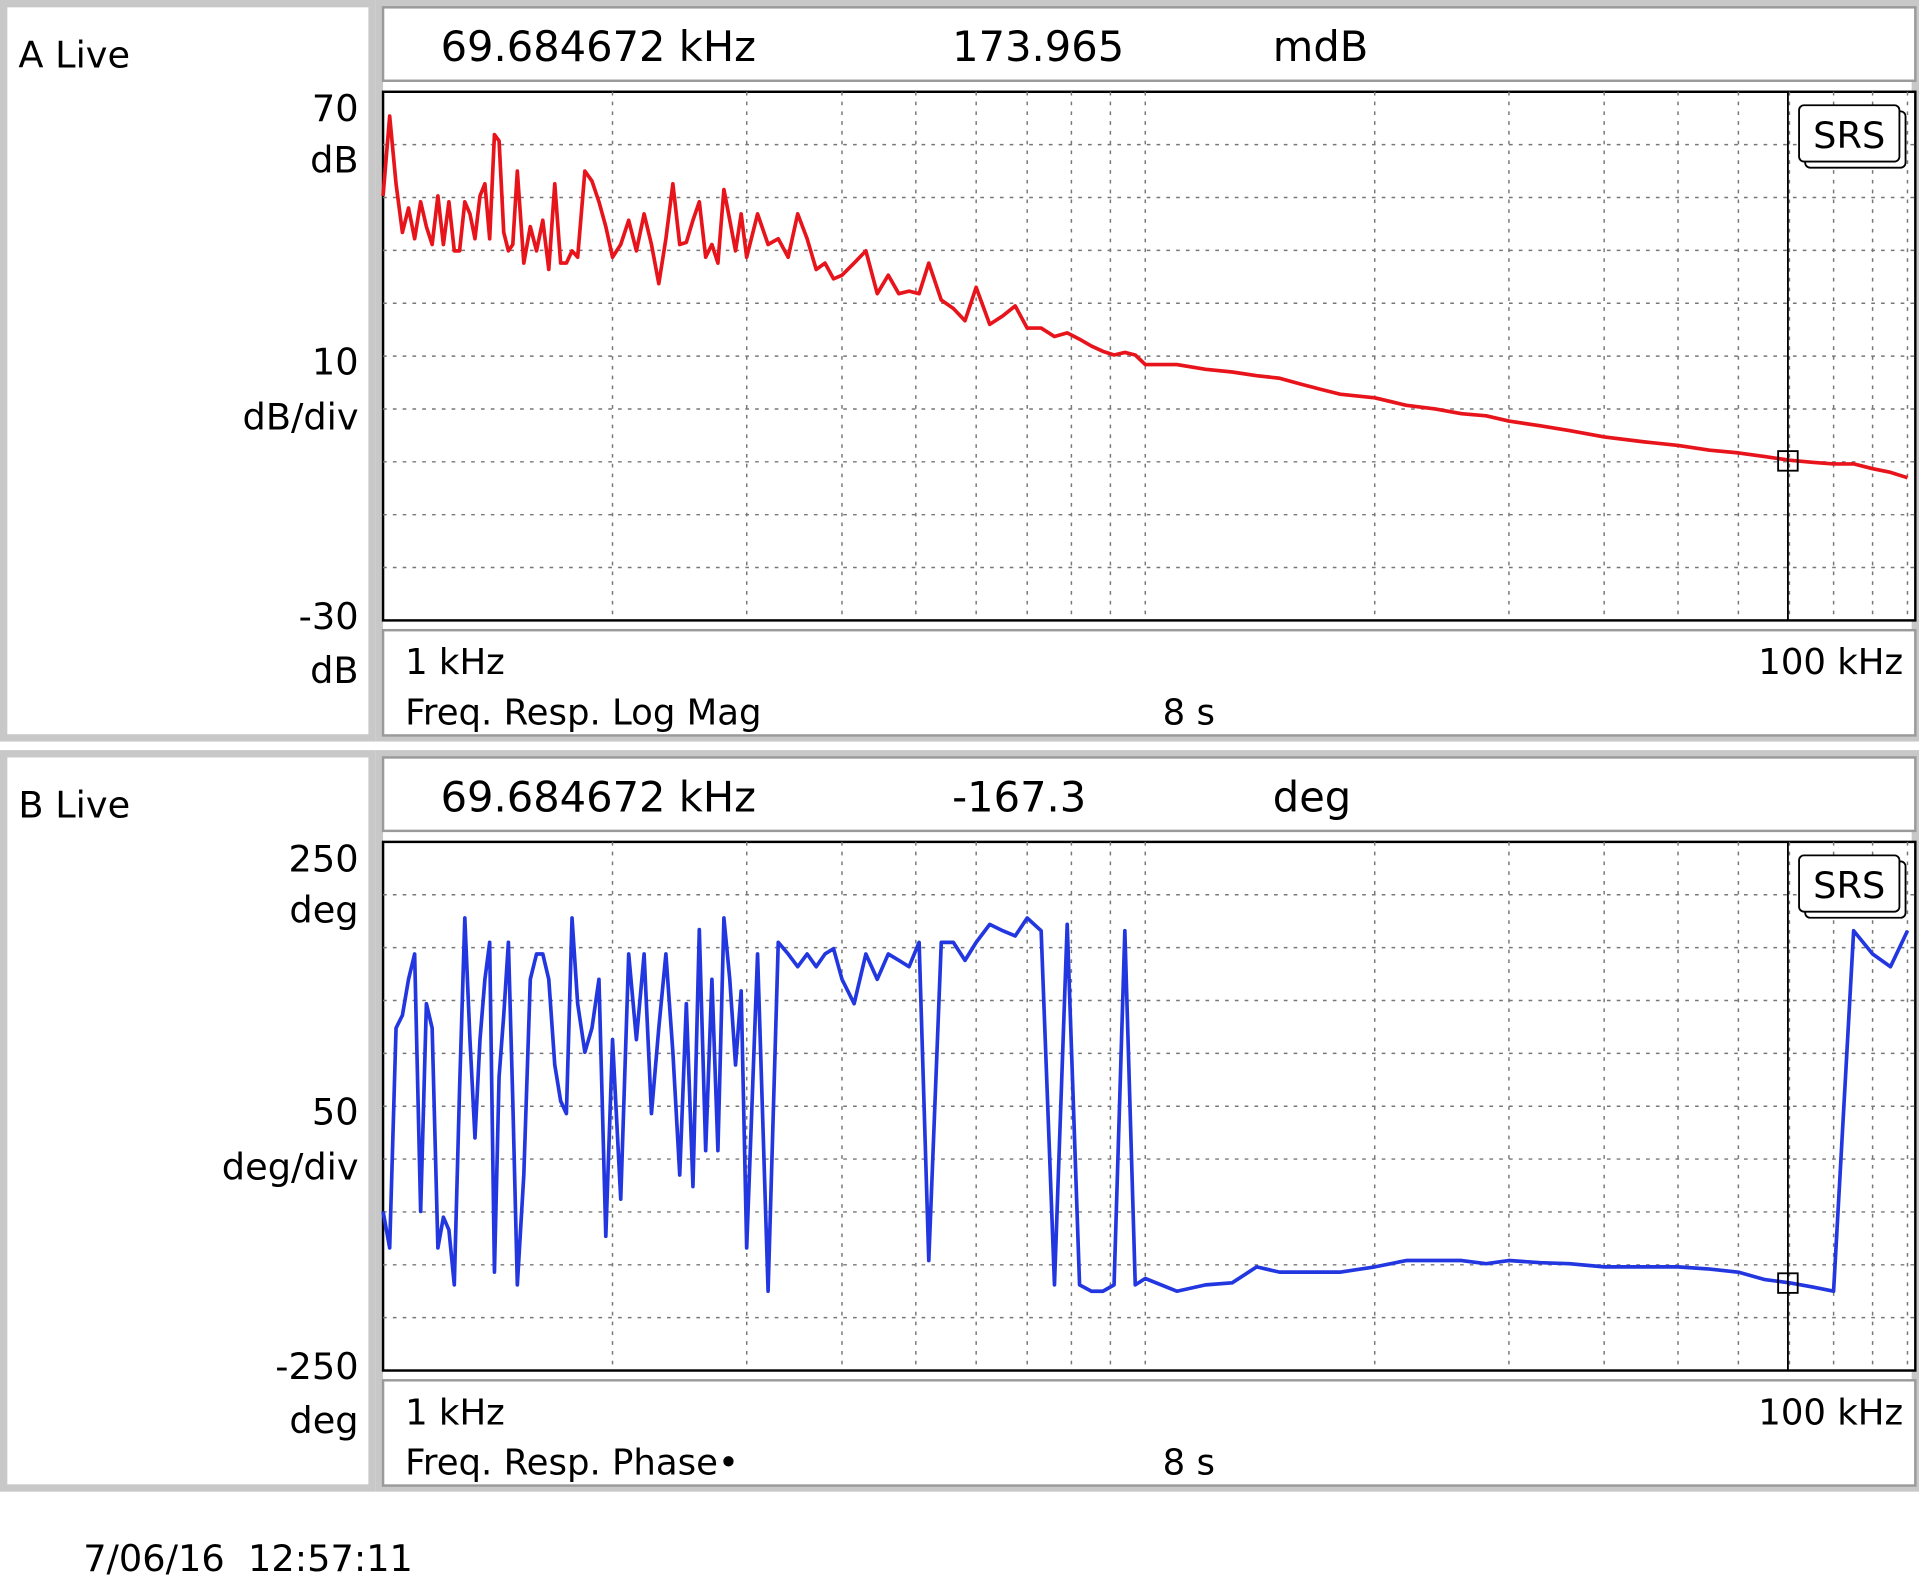  What do you see at coordinates (74, 804) in the screenshot?
I see `panel-label: B Live` at bounding box center [74, 804].